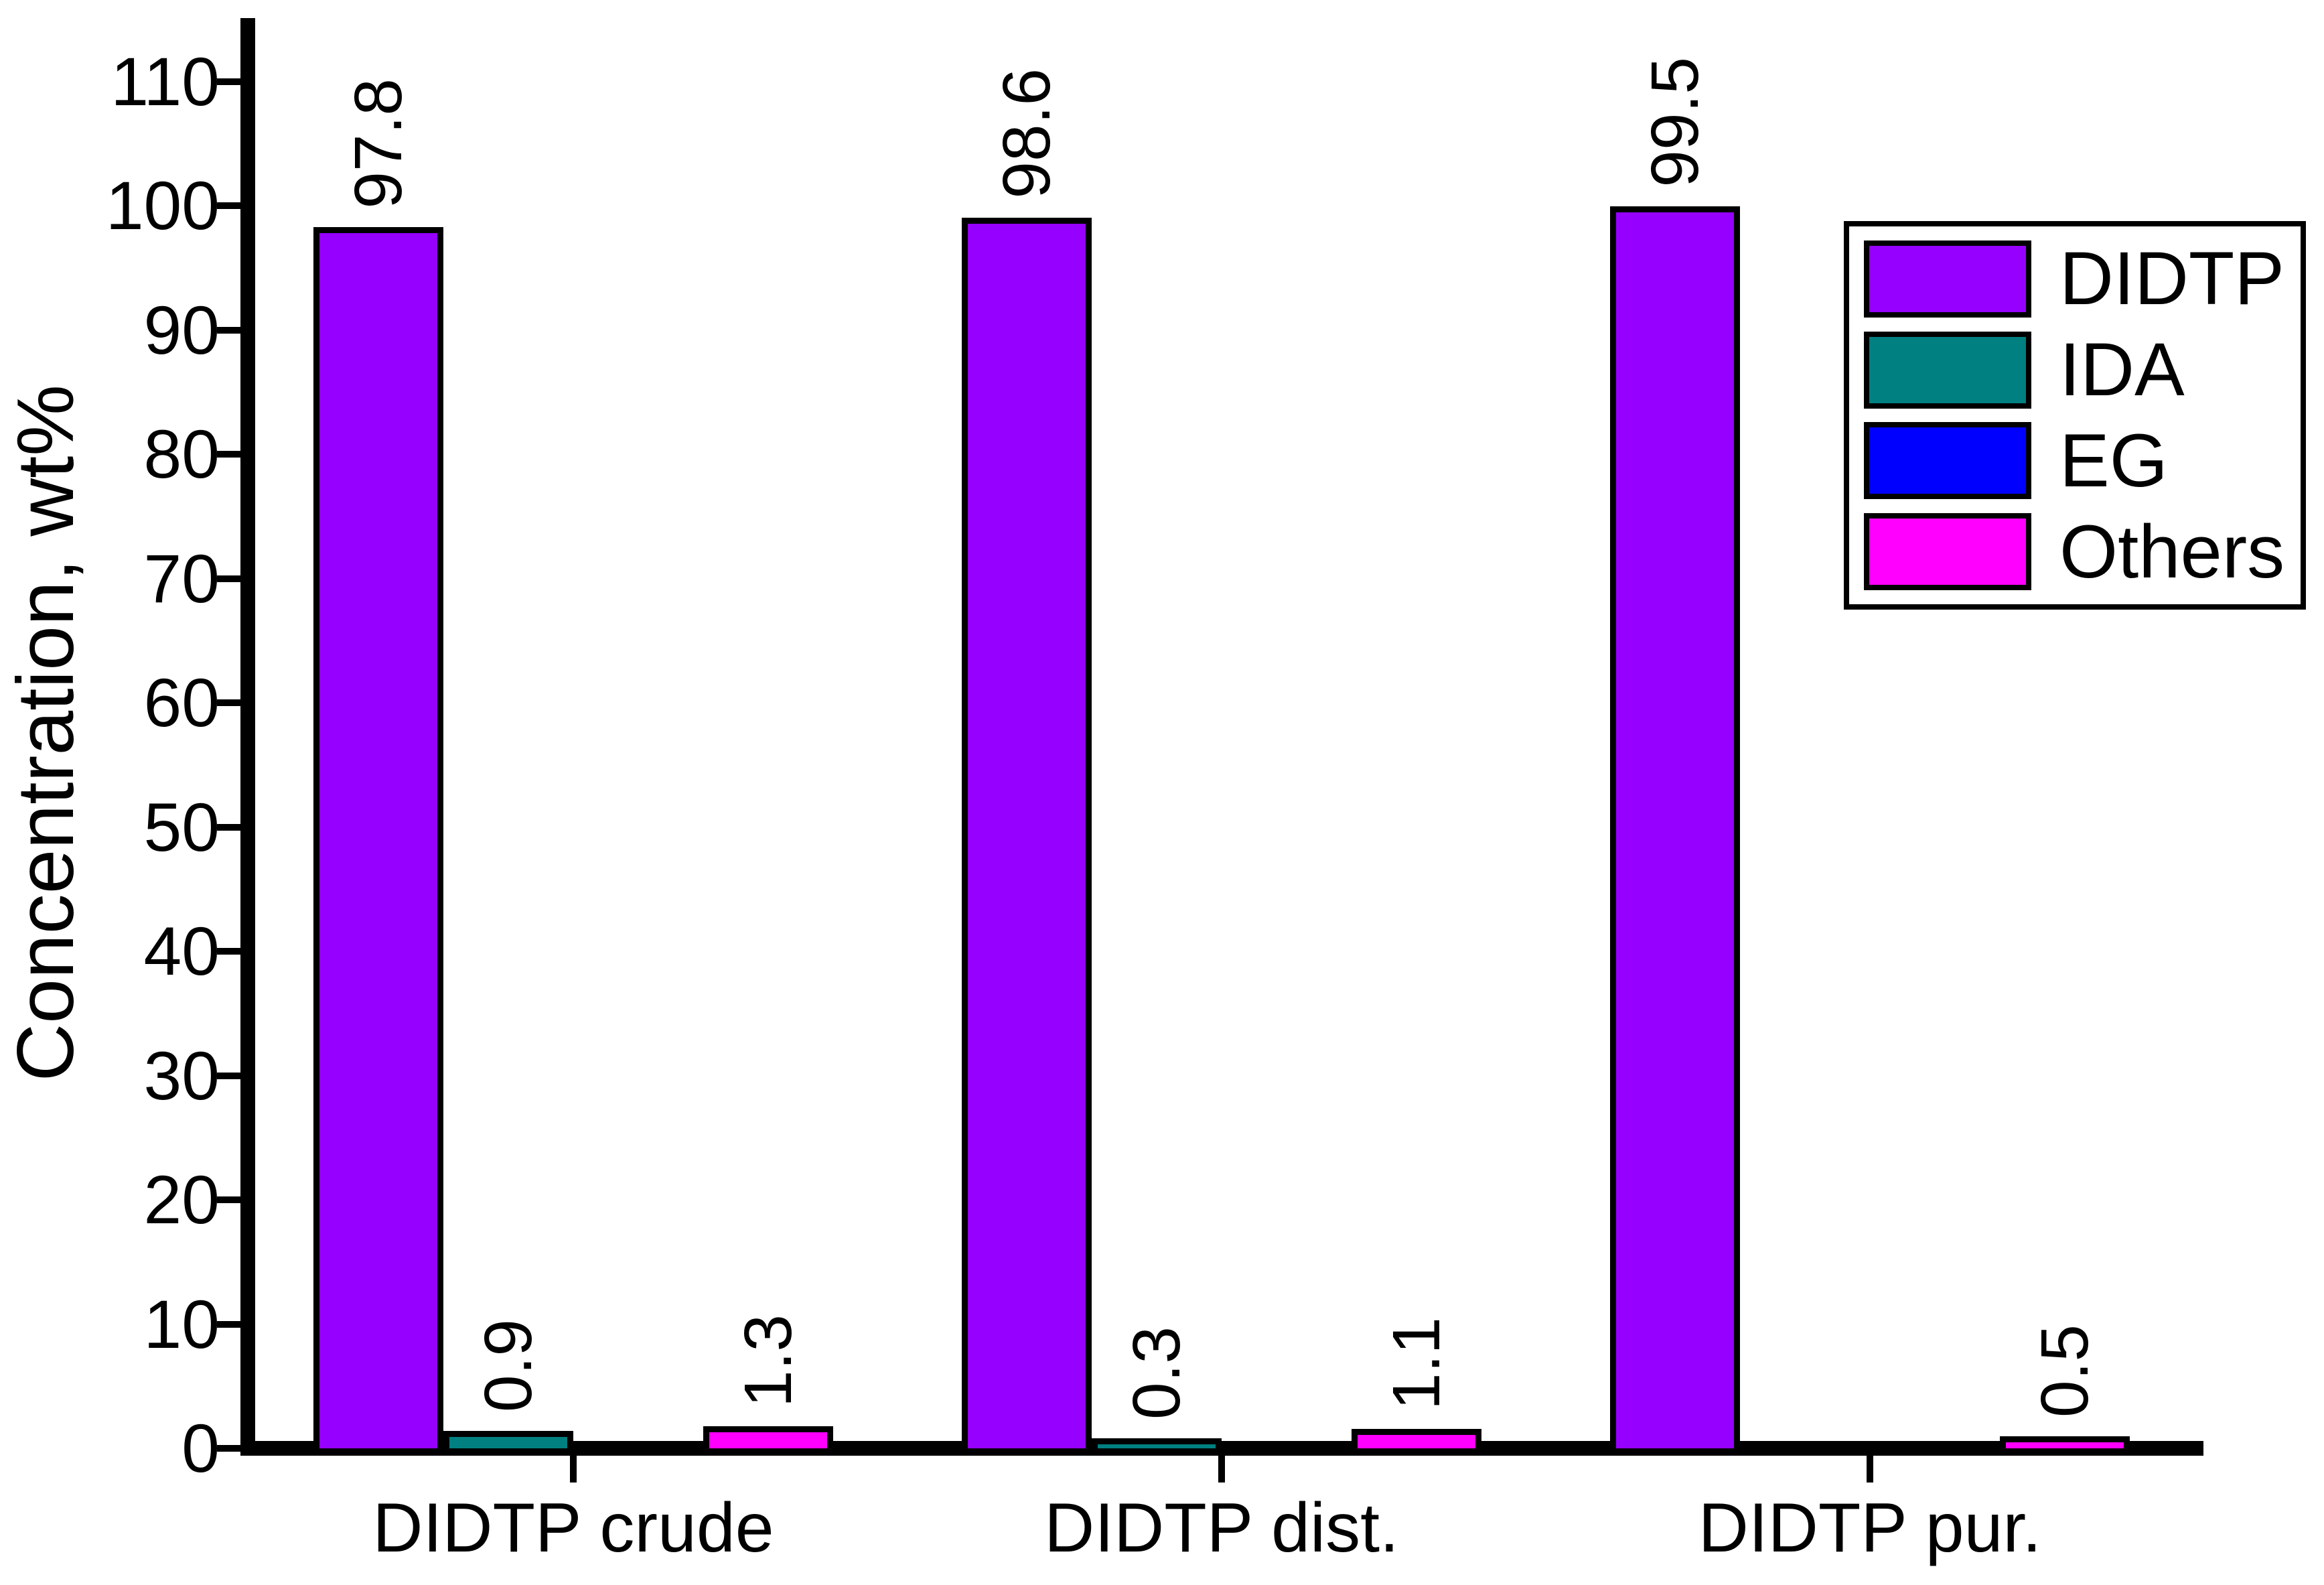 The image size is (2324, 1585). What do you see at coordinates (1947, 552) in the screenshot?
I see `legend-swatch-others` at bounding box center [1947, 552].